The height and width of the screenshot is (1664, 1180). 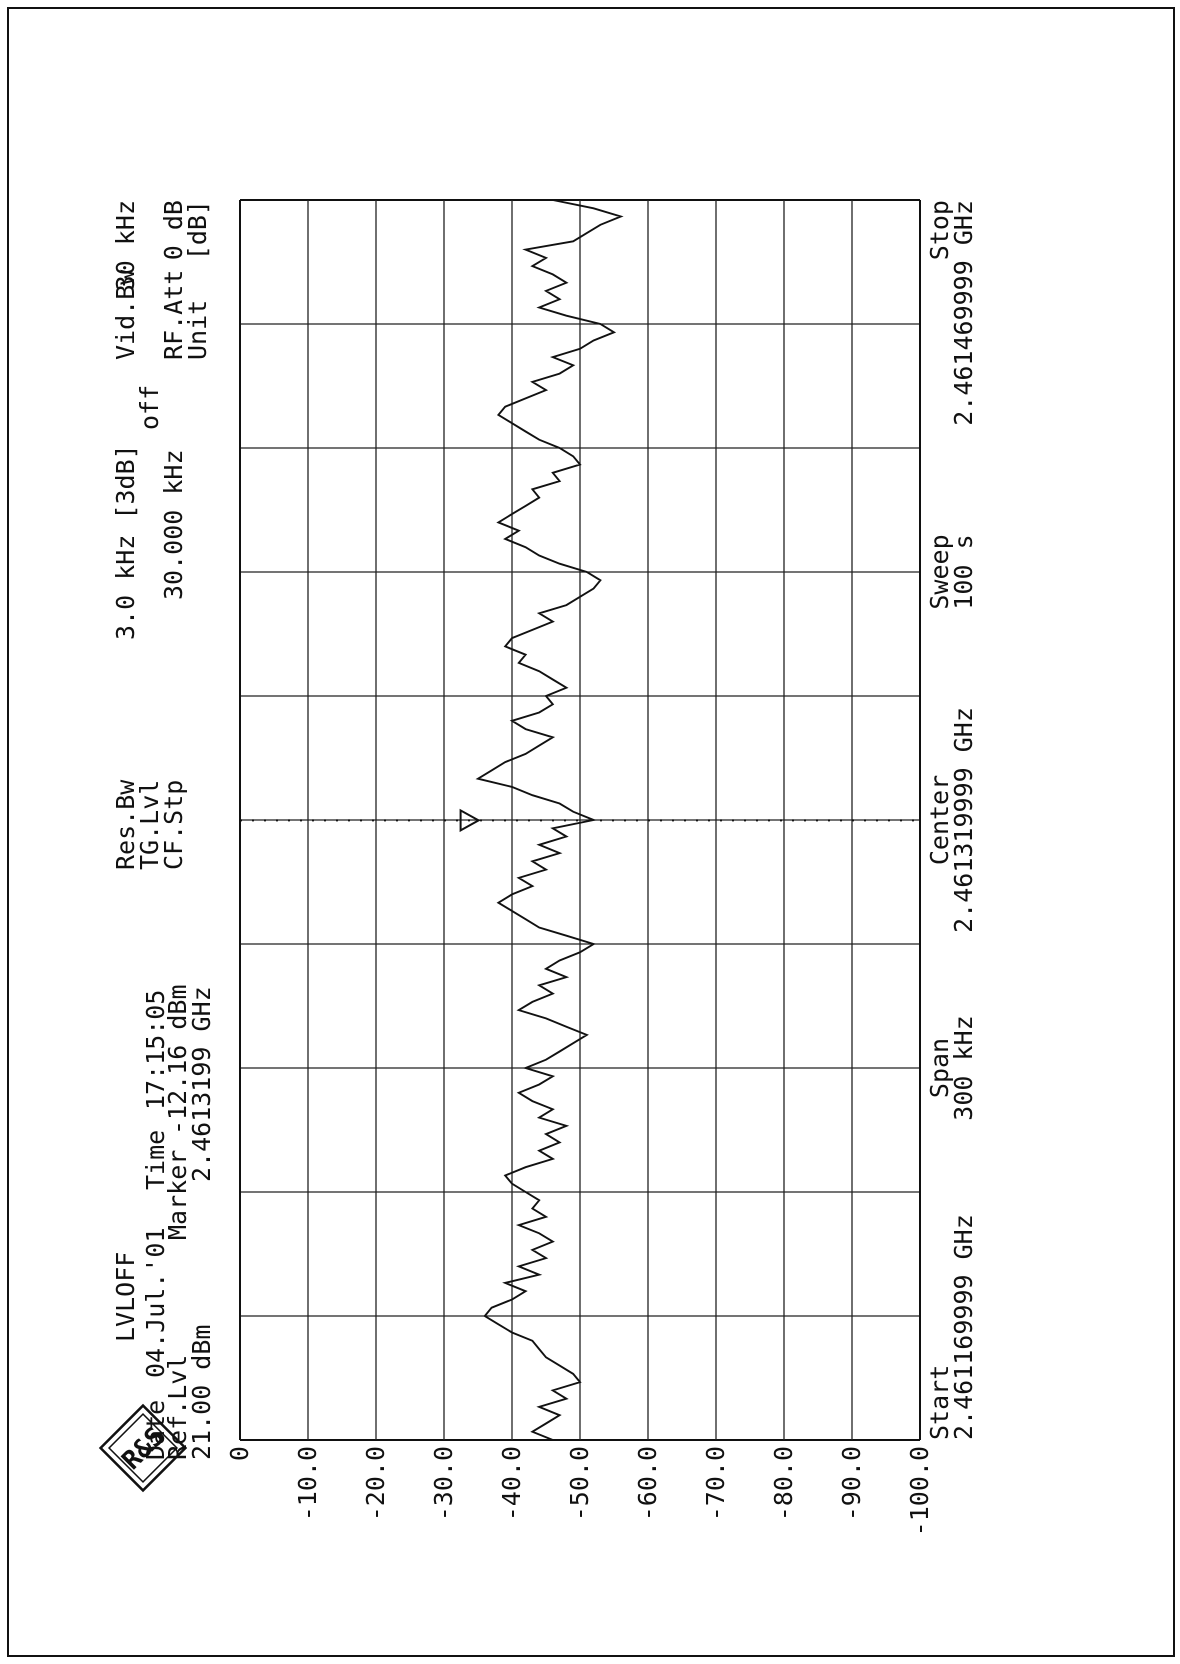 I want to click on unit-value: [dB], so click(x=197, y=230).